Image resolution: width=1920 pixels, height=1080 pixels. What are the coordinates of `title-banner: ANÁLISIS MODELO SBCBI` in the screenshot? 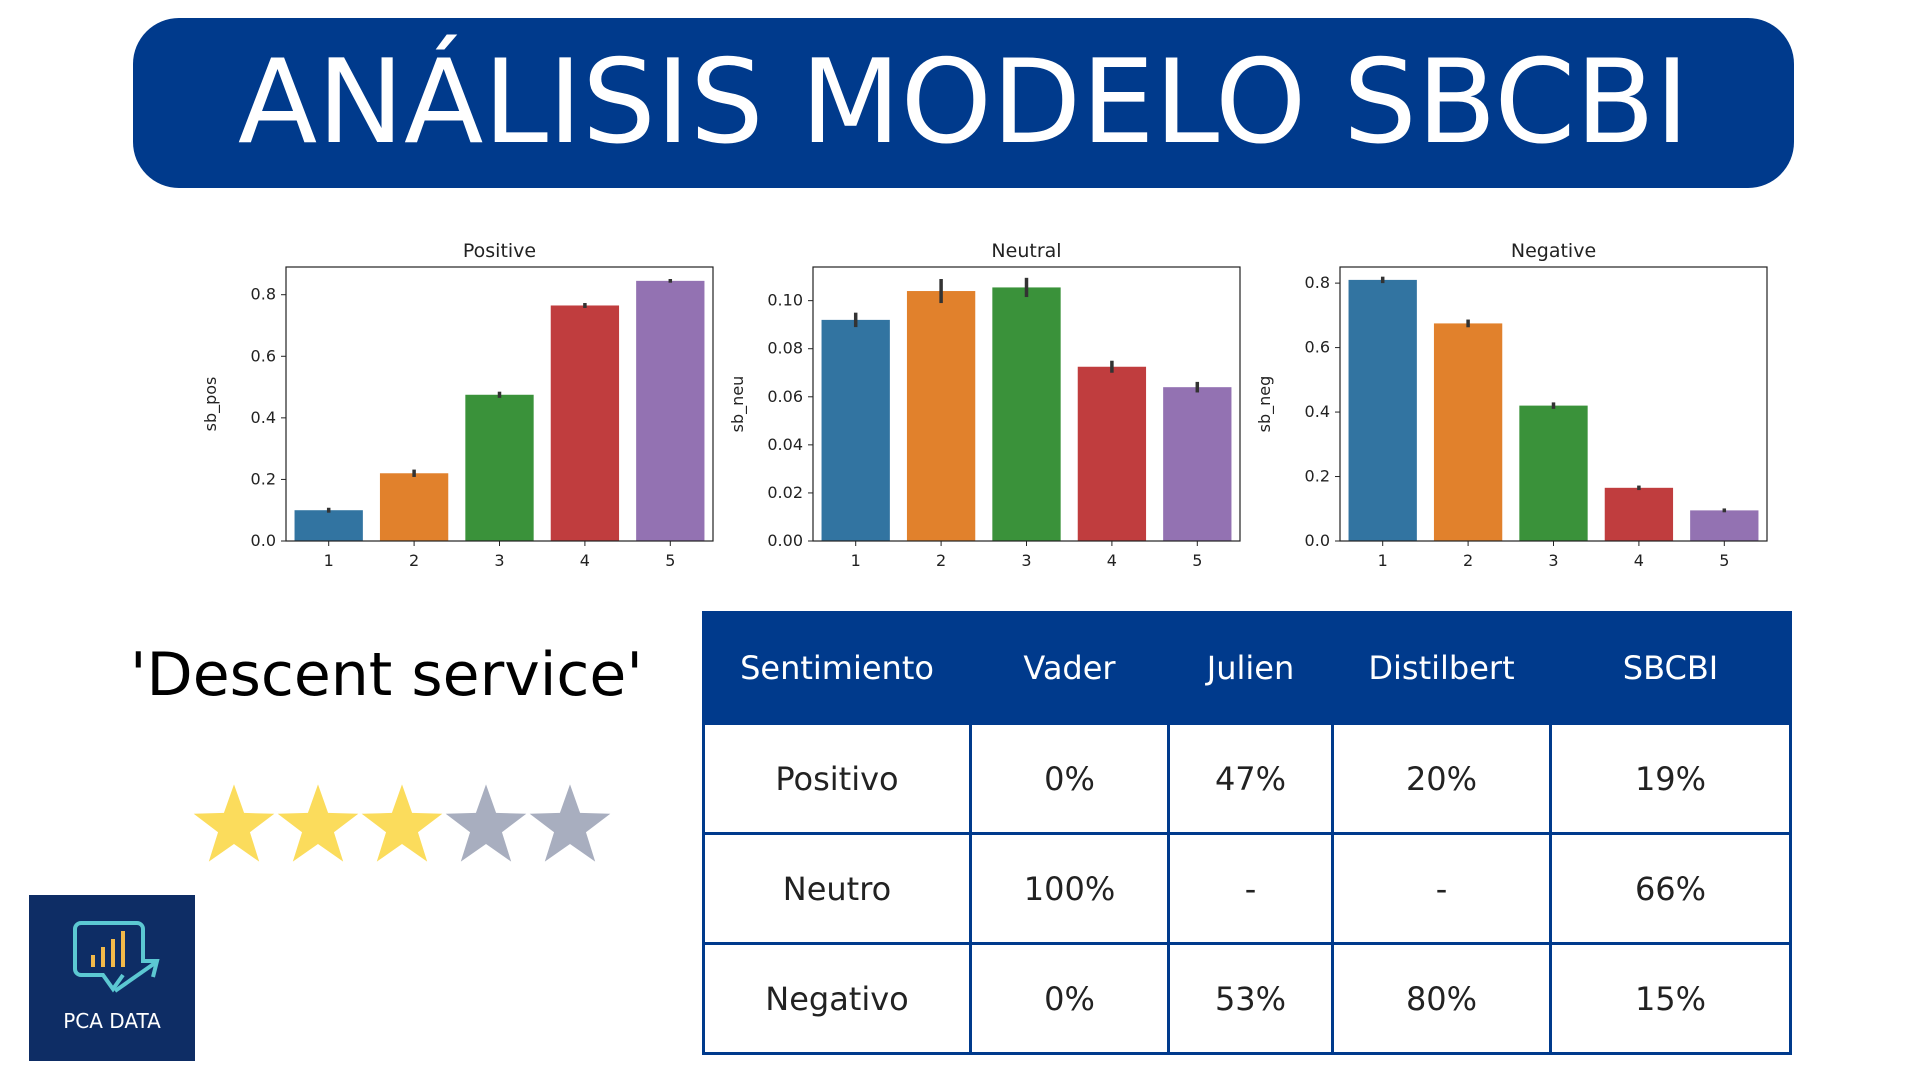 It's located at (963, 103).